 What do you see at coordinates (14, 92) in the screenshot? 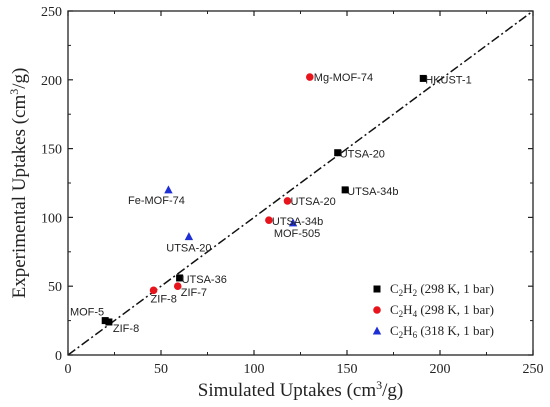
I see `y-axis-title-sup: 3` at bounding box center [14, 92].